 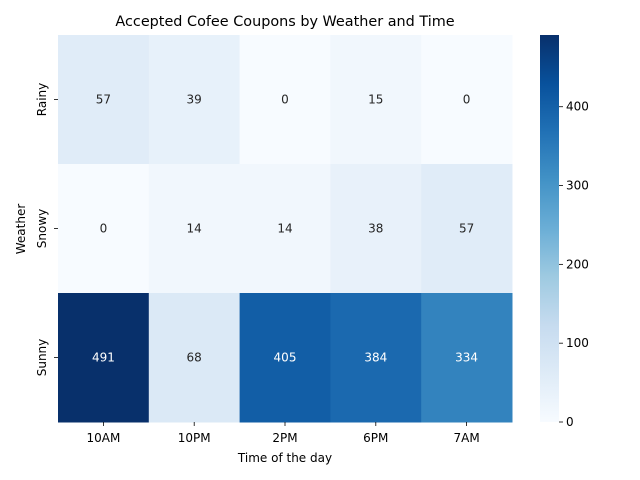 I want to click on x-axis: 10AM 10PM 2PM 6PM 7AM, so click(x=283, y=433).